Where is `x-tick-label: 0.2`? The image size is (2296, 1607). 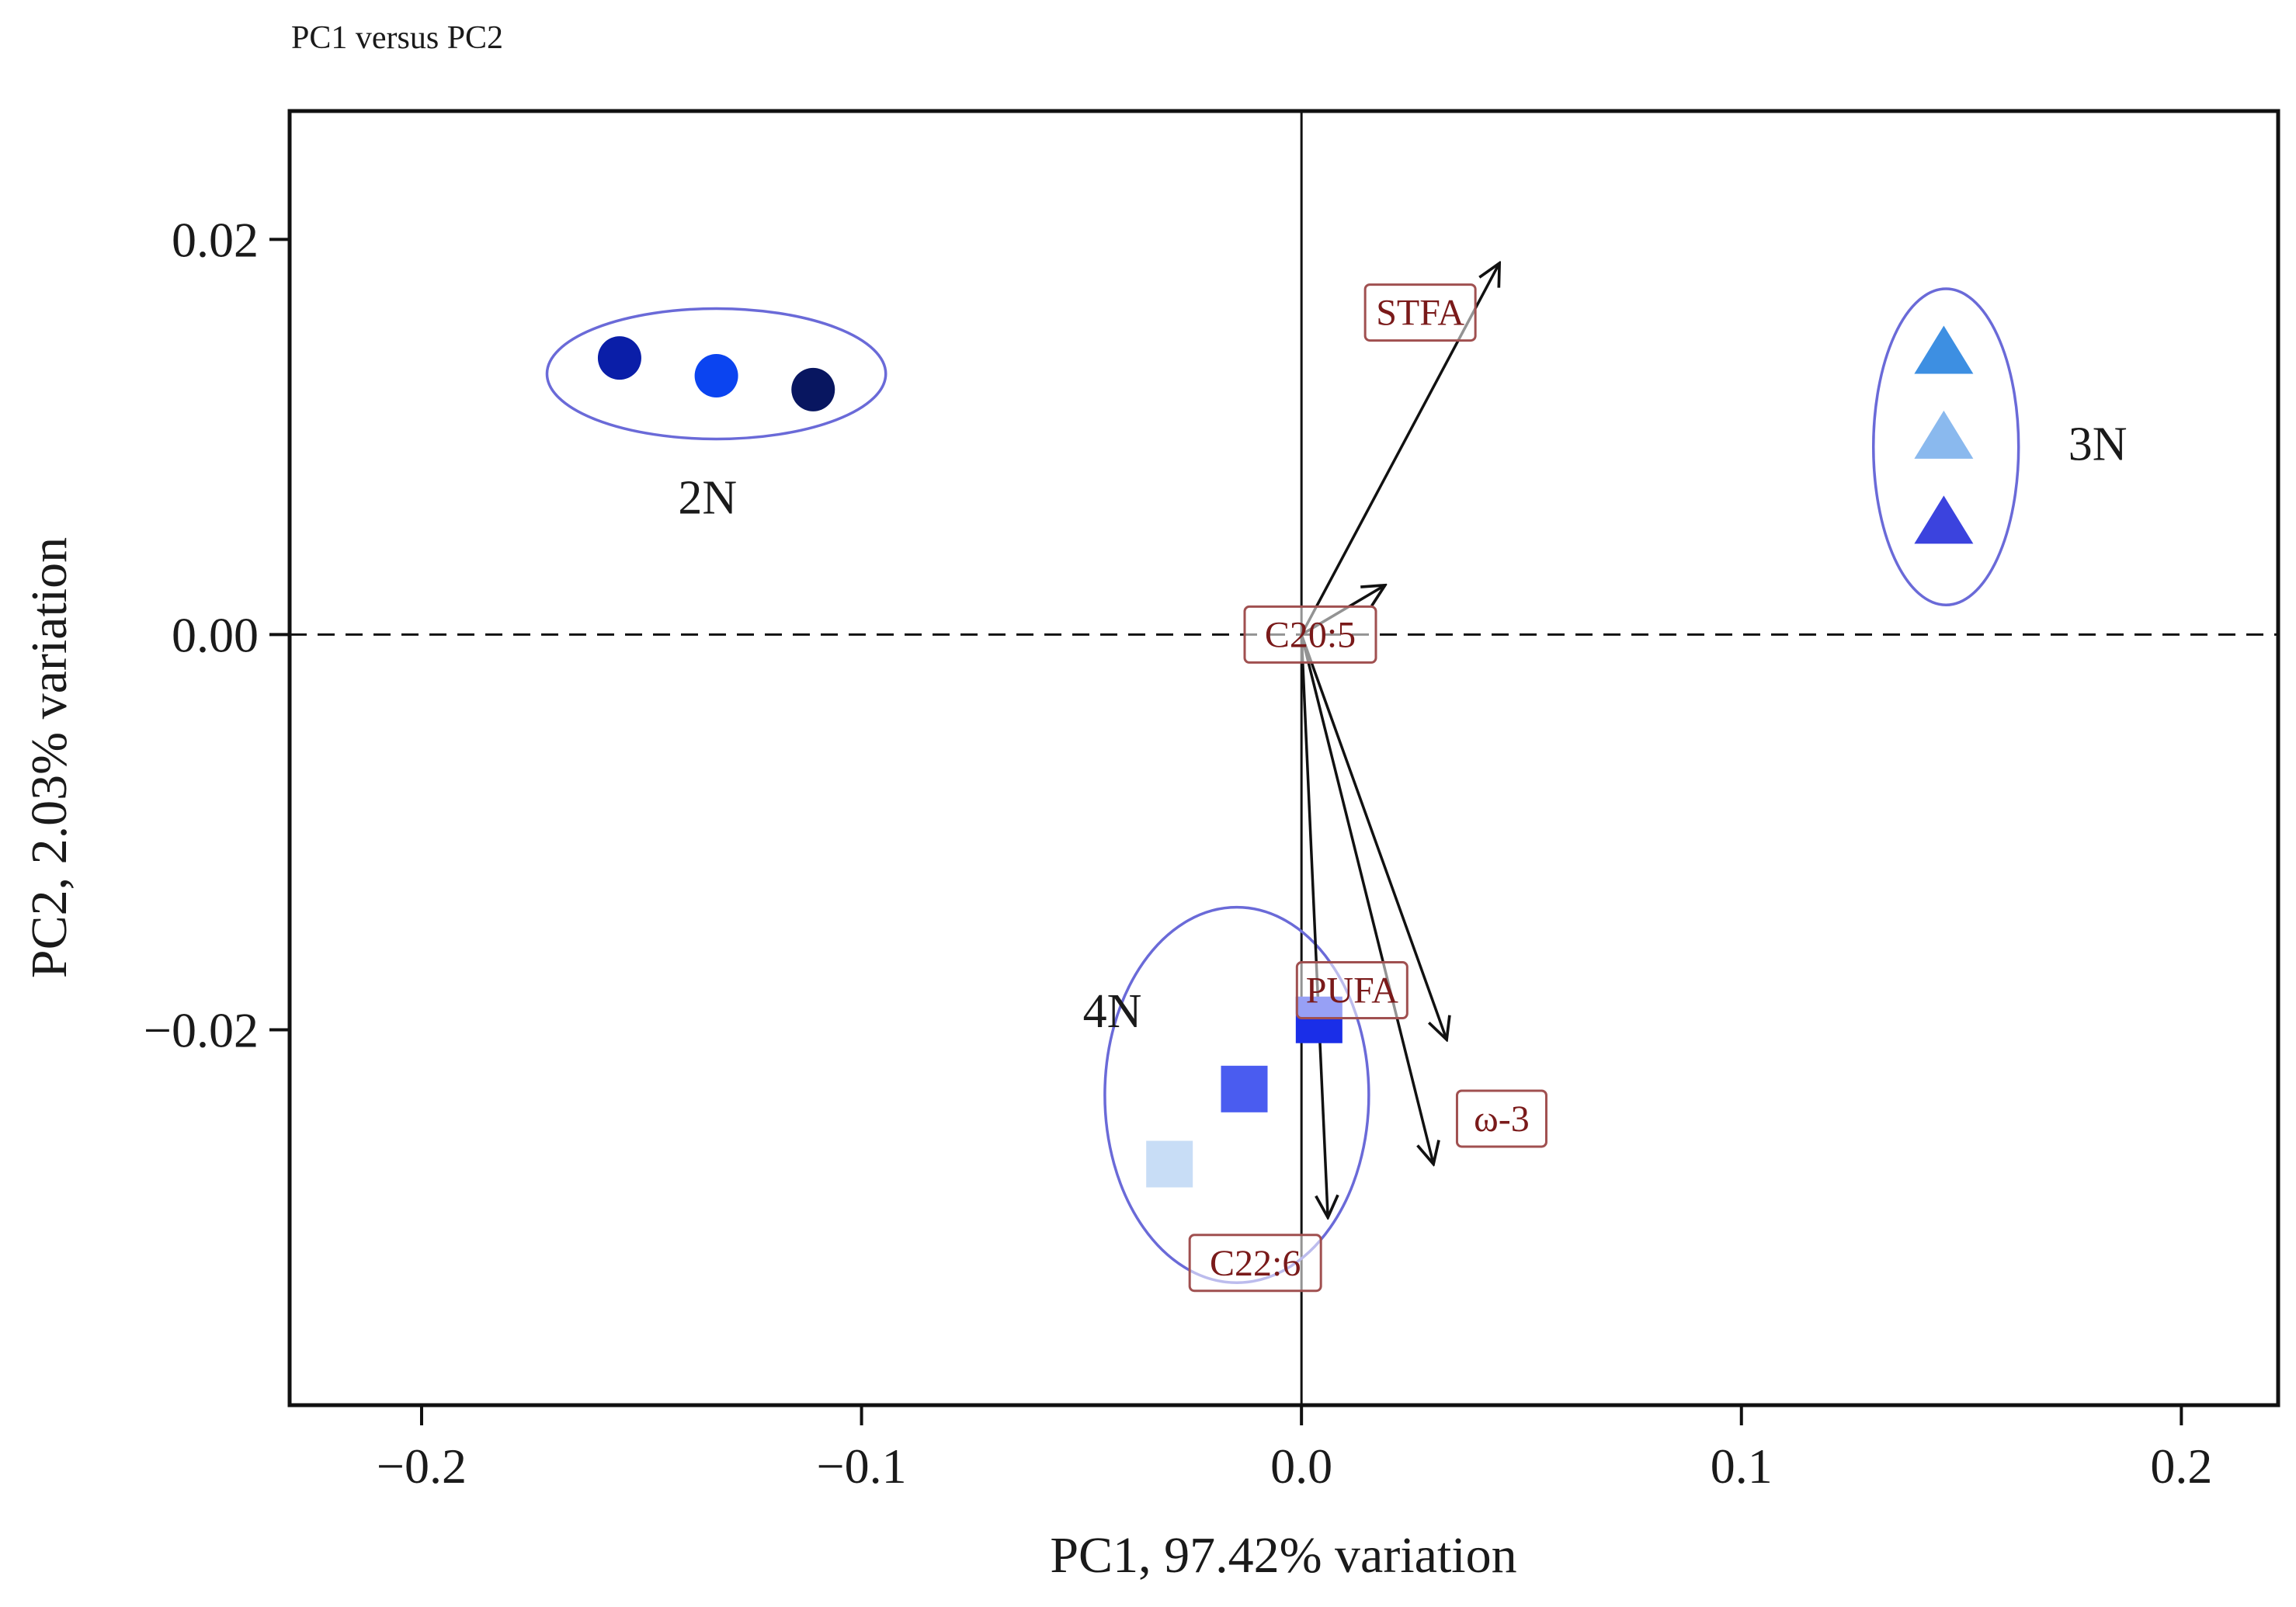
x-tick-label: 0.2 is located at coordinates (2181, 1466).